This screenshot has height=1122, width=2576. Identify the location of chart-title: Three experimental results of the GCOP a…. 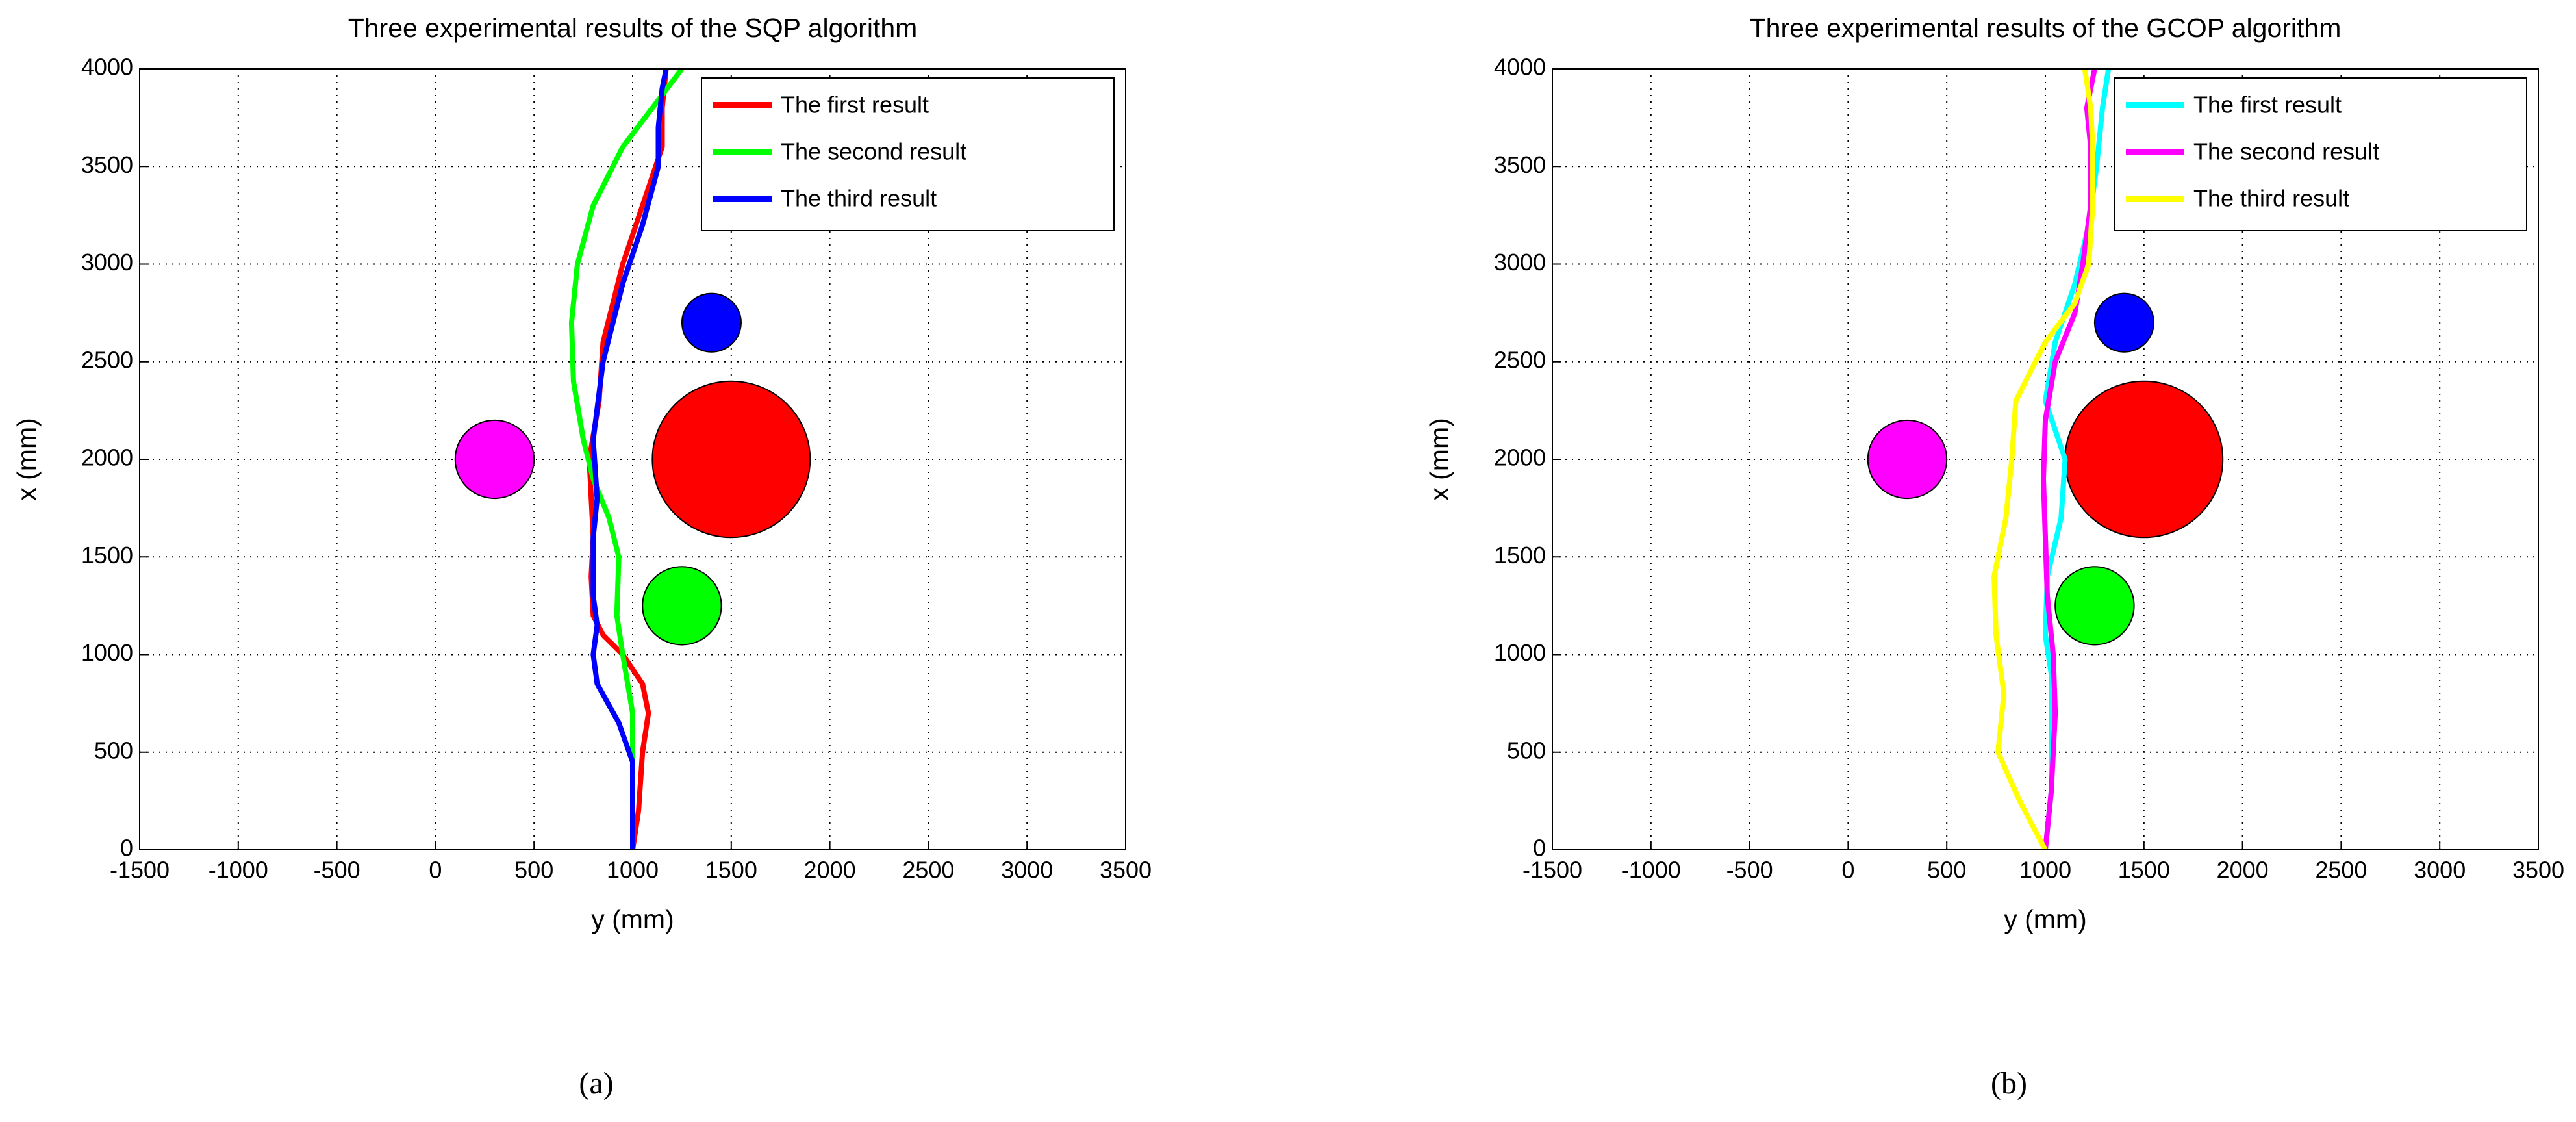
(2046, 28).